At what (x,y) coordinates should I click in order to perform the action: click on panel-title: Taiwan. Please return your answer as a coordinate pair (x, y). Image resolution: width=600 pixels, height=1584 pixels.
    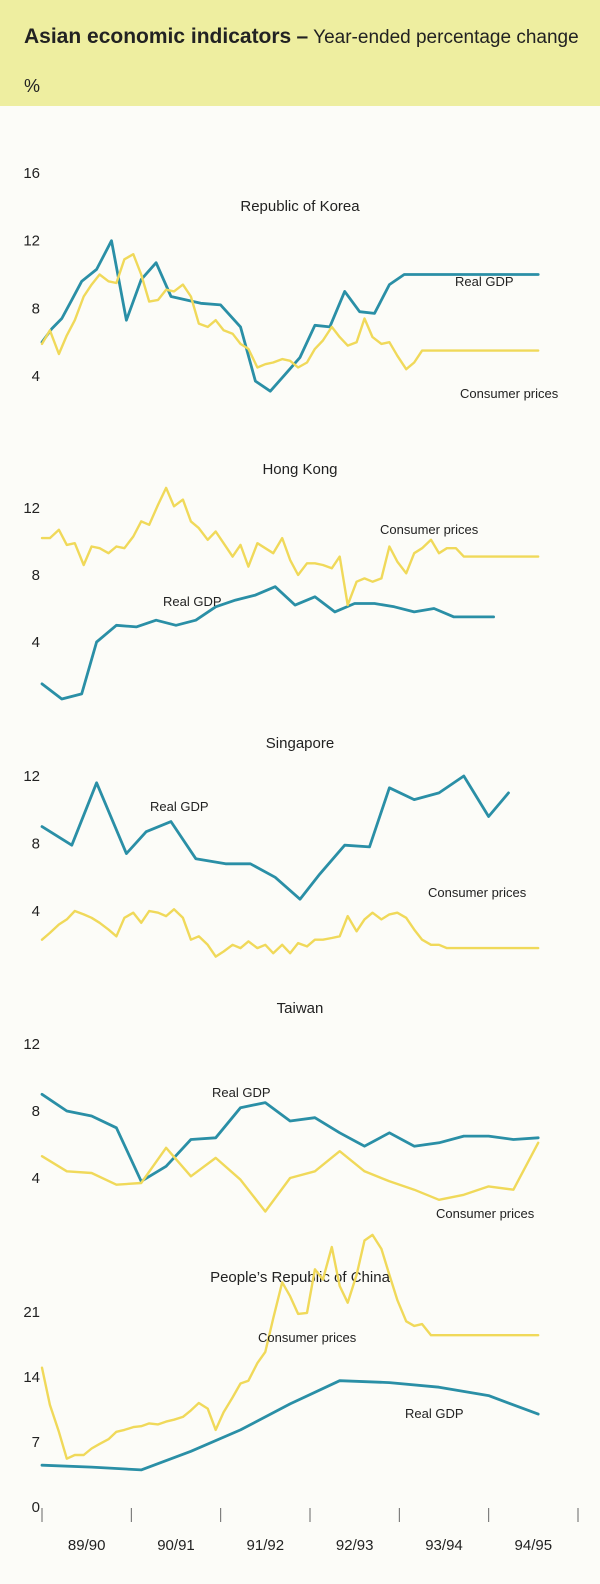
    Looking at the image, I should click on (300, 1008).